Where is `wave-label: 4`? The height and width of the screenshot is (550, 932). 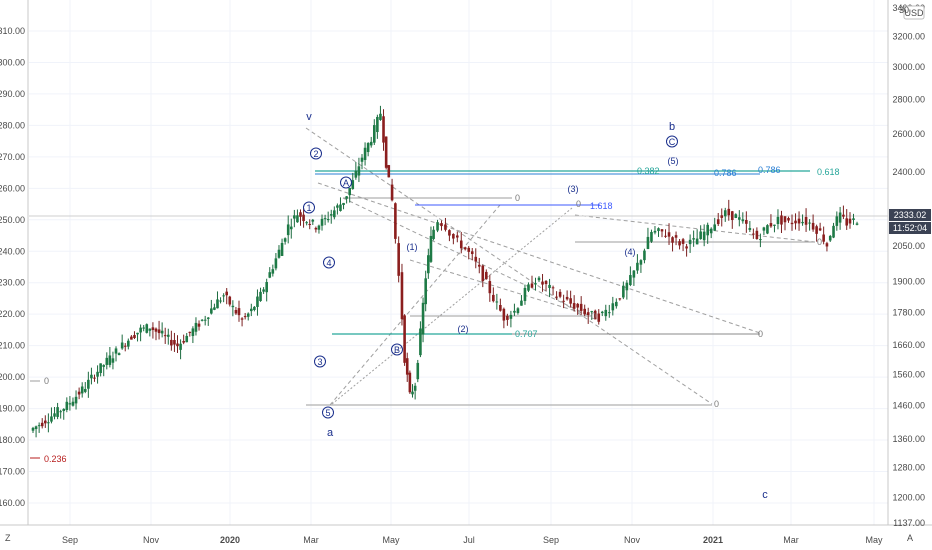 wave-label: 4 is located at coordinates (328, 263).